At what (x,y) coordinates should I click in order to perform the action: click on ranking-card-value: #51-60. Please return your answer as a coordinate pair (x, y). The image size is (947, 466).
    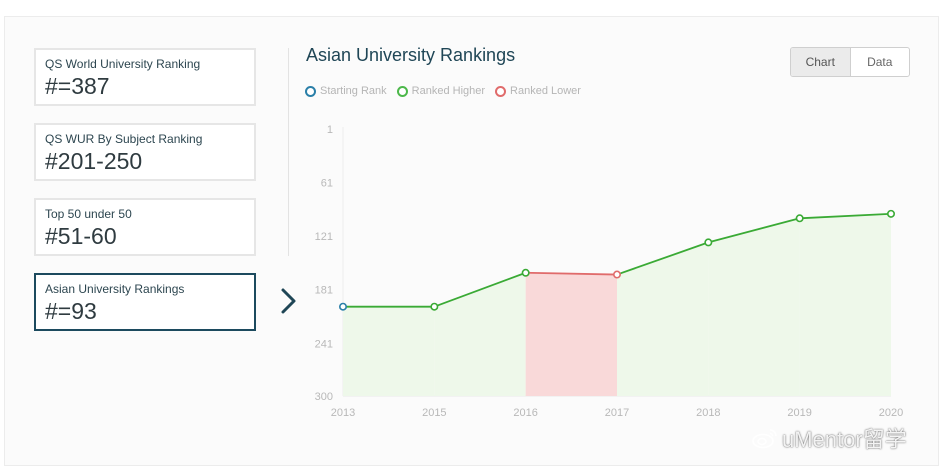
    Looking at the image, I should click on (81, 236).